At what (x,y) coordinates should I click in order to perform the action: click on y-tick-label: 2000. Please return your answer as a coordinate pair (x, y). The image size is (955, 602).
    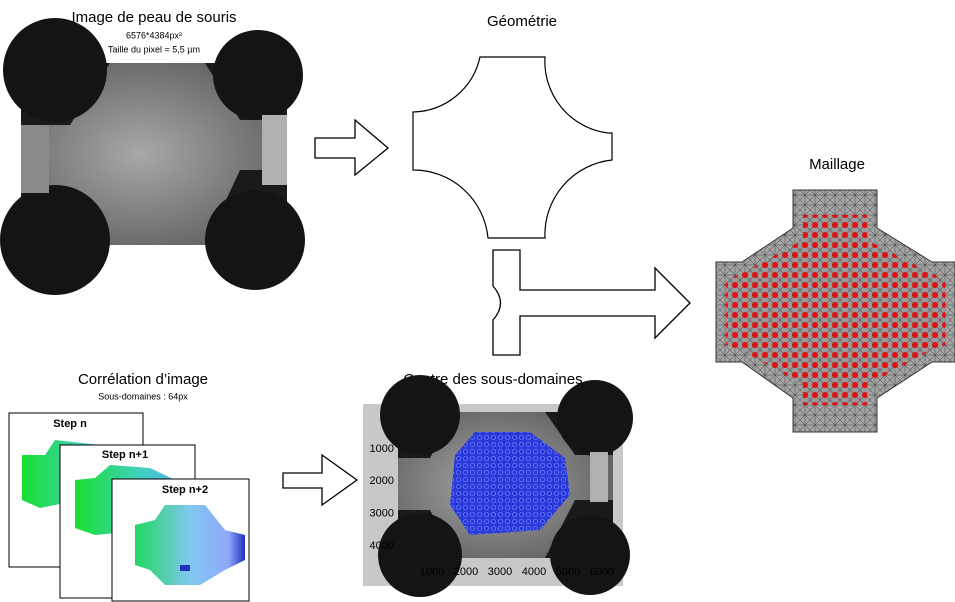
    Looking at the image, I should click on (382, 481).